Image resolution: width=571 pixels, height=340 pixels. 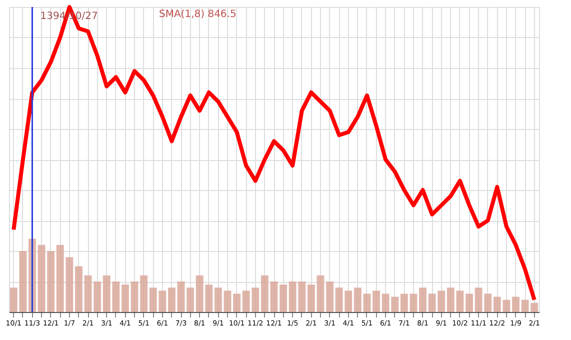 I want to click on annotation: SMA(1,8) 846.5, so click(x=197, y=14).